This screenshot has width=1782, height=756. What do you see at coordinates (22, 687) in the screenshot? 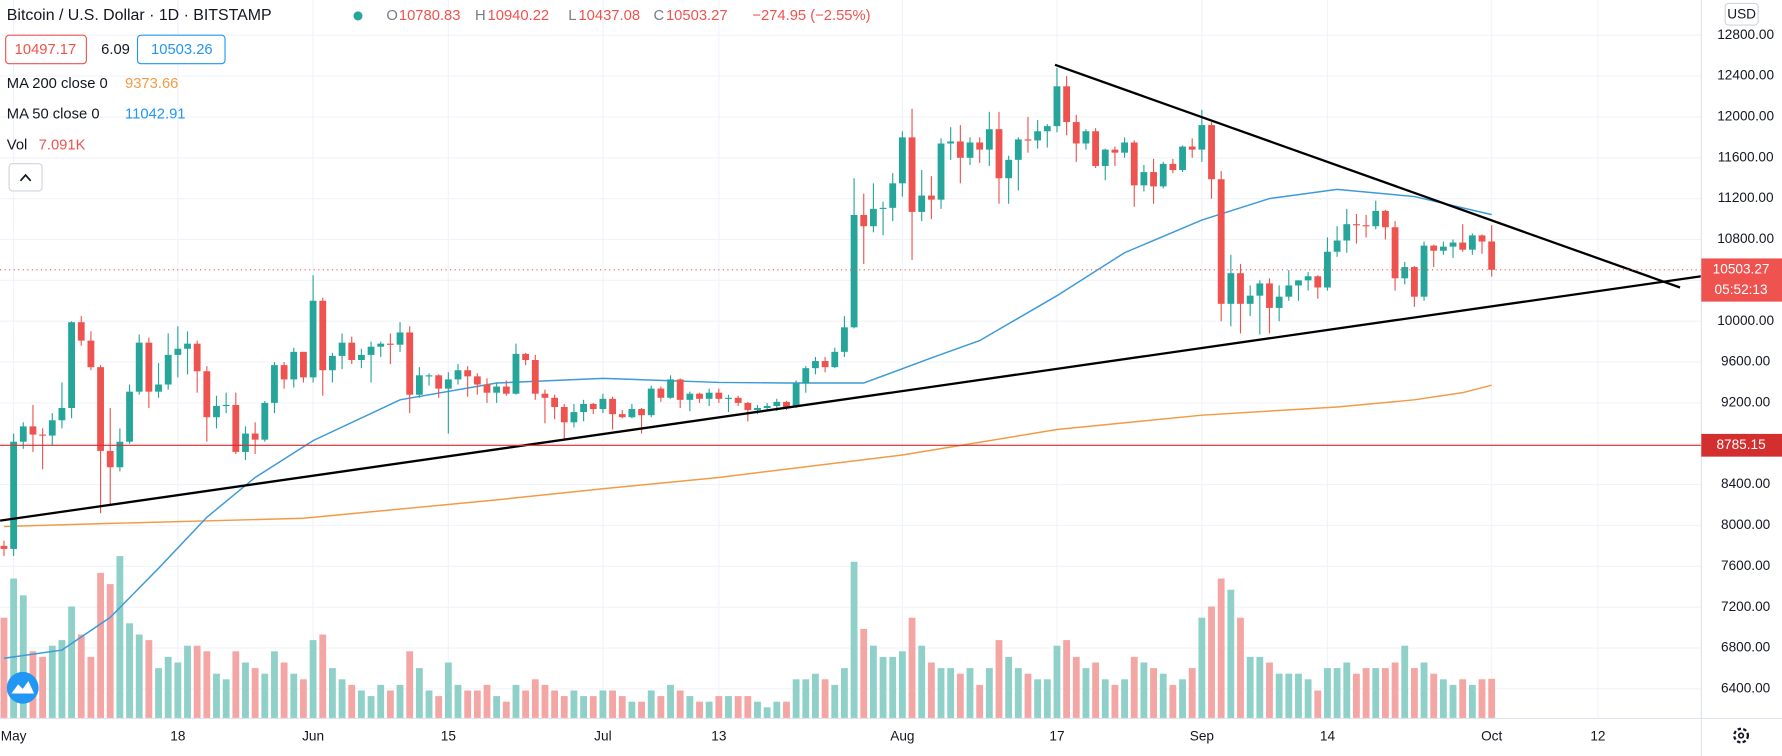
I see `logo` at bounding box center [22, 687].